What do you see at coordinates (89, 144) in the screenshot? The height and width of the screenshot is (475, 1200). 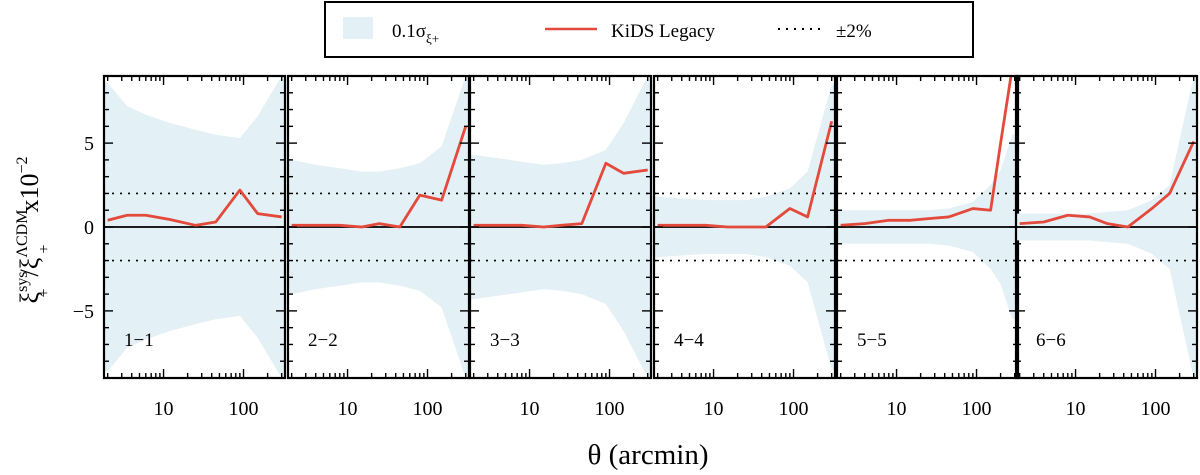 I see `y-tick-label: 5` at bounding box center [89, 144].